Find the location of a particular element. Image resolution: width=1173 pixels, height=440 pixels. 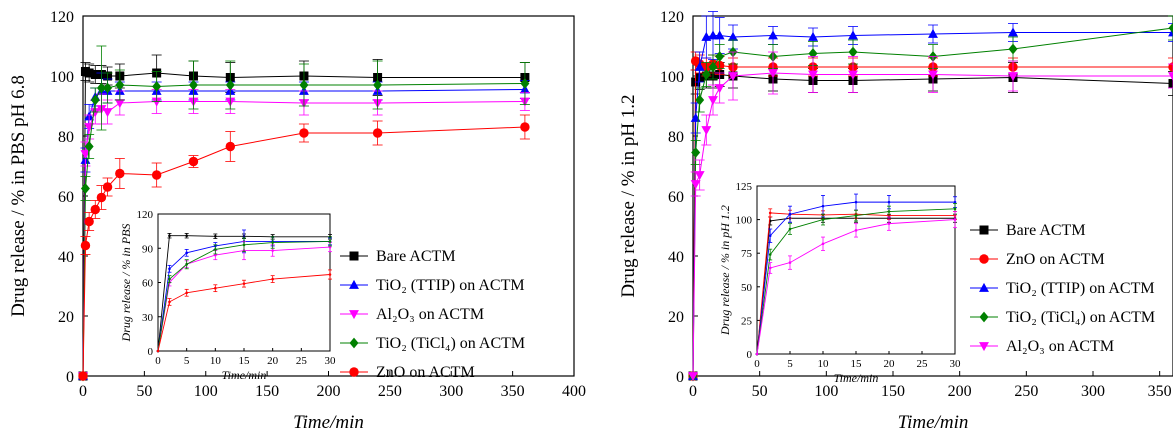

inset-y-tick-label: 125 is located at coordinates (744, 187).